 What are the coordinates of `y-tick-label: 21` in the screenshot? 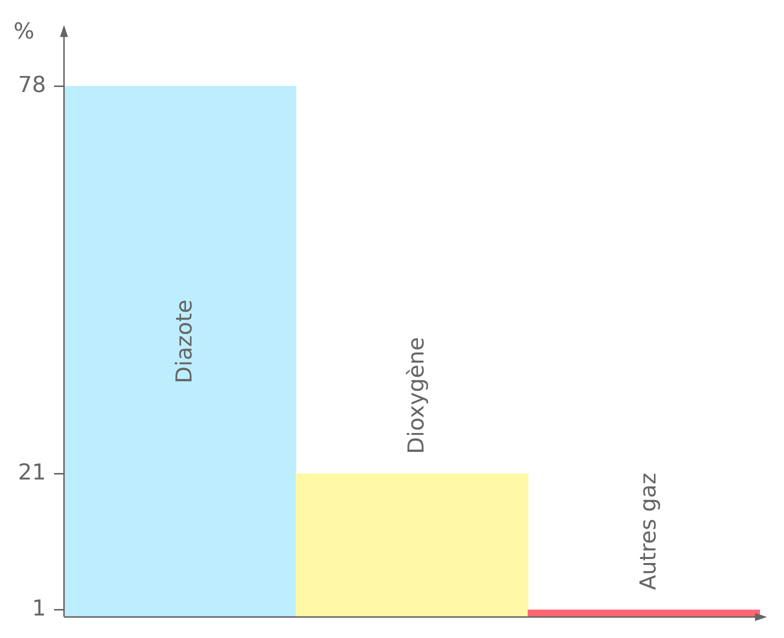 It's located at (32, 473).